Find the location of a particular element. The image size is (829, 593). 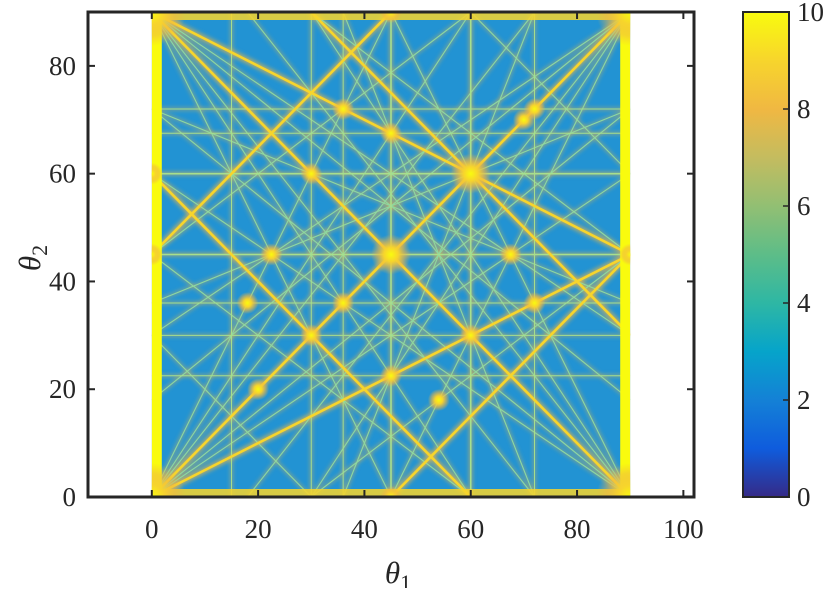

x-tick-label-60: 60 is located at coordinates (470, 529).